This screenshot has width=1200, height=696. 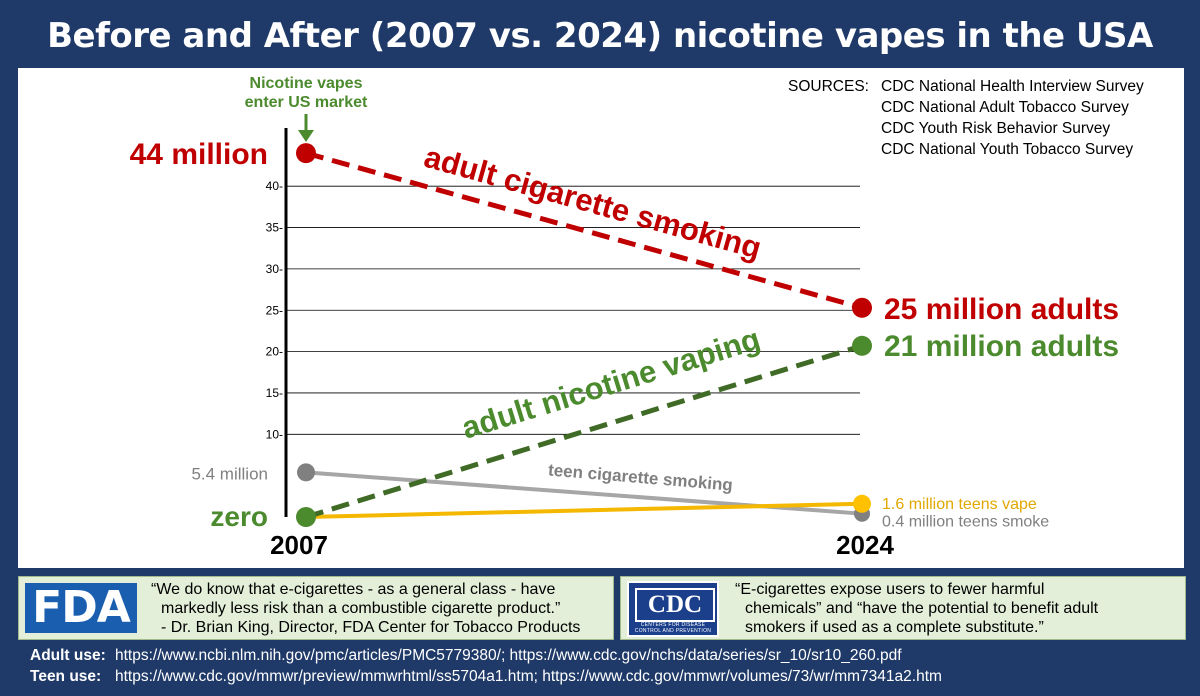 I want to click on y-tick-label: 15-, so click(x=274, y=393).